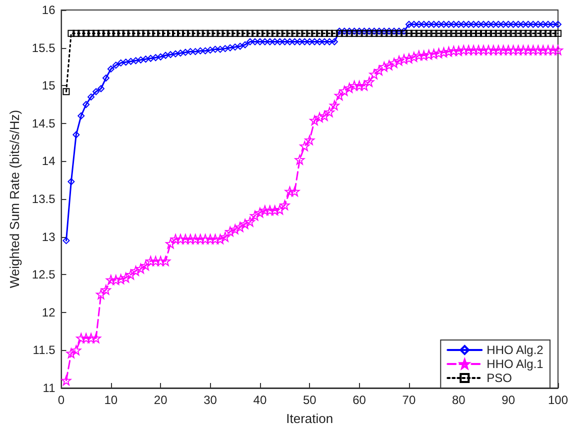 The width and height of the screenshot is (580, 438). Describe the element at coordinates (49, 161) in the screenshot. I see `y-tick-label: 14` at that location.